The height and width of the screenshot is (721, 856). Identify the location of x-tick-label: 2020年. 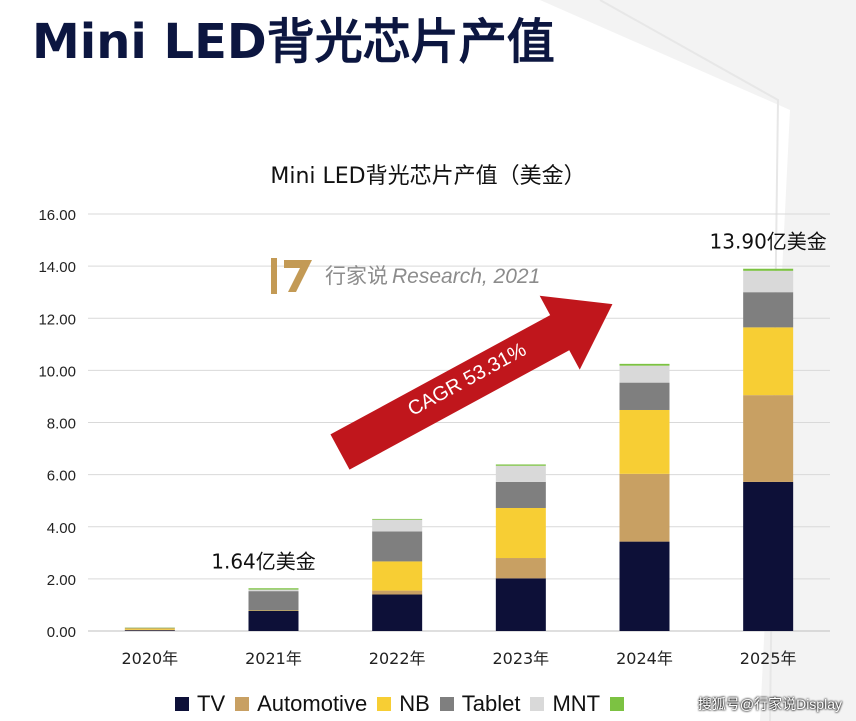
(149, 658).